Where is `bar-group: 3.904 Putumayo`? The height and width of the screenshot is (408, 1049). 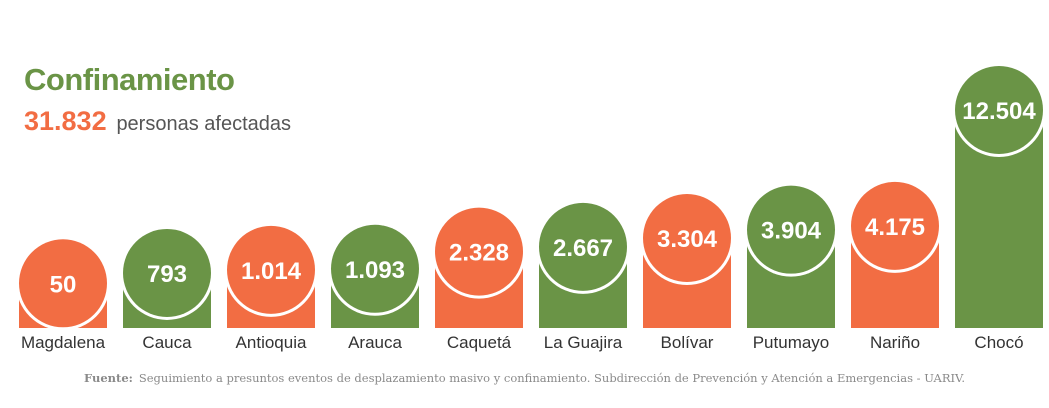
bar-group: 3.904 Putumayo is located at coordinates (791, 267).